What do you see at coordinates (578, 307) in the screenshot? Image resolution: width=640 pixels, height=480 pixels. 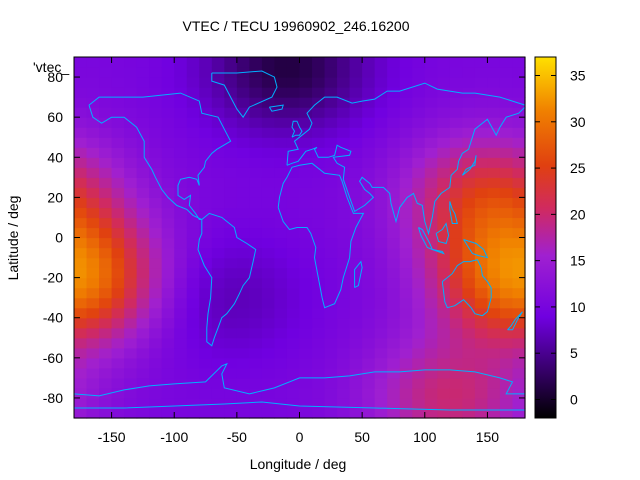 I see `colorbar-tick-label: 10` at bounding box center [578, 307].